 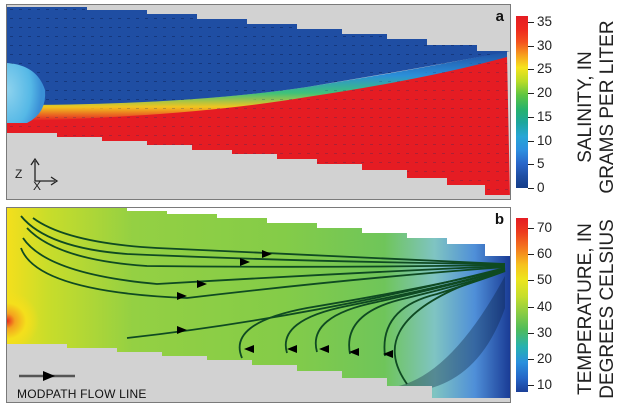 What do you see at coordinates (607, 309) in the screenshot?
I see `temperature-label-line2: DEGREES CELSIUS` at bounding box center [607, 309].